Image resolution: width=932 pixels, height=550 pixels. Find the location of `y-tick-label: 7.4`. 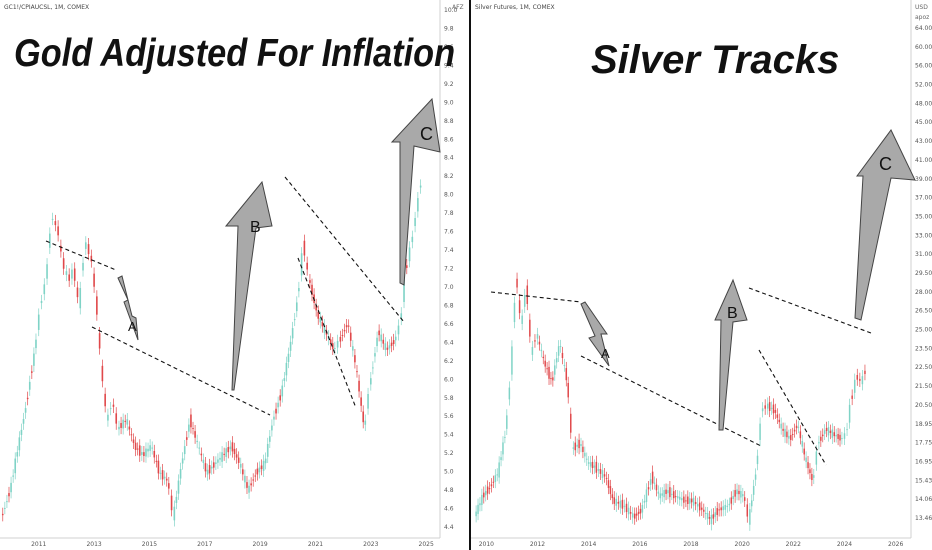

y-tick-label: 7.4 is located at coordinates (449, 250).